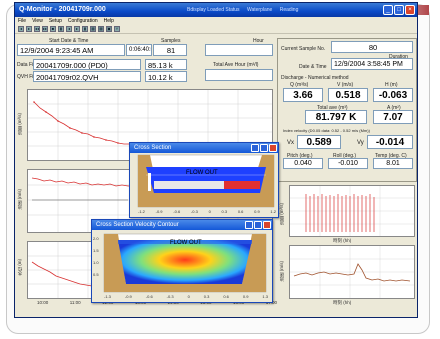  I want to click on menu-configuration: Configuration, so click(82, 21).